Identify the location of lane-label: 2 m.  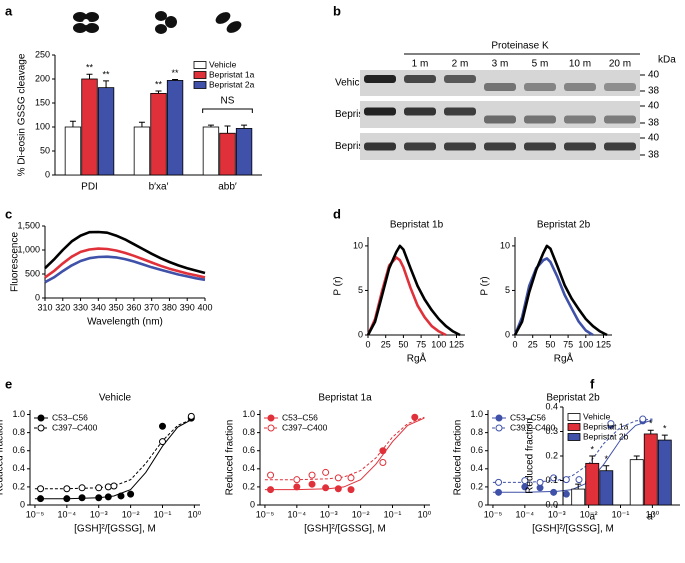
(460, 64).